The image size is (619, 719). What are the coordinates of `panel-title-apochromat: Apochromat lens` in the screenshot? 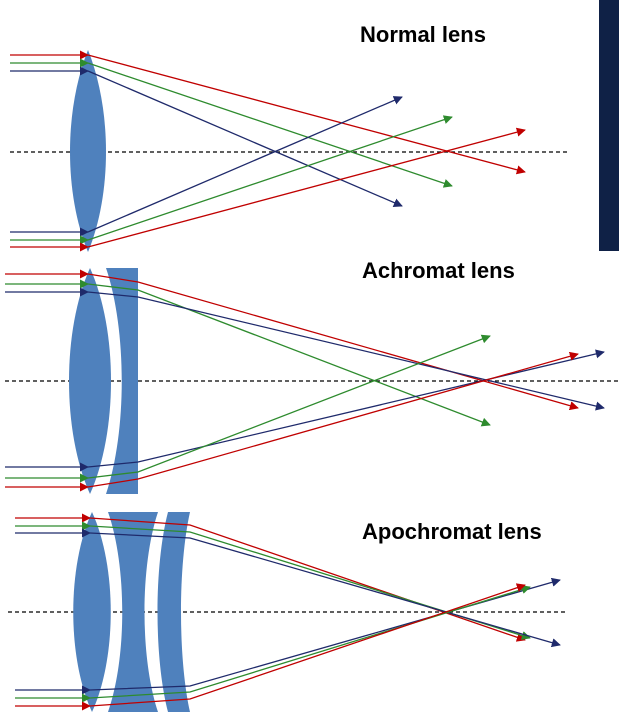 It's located at (452, 531).